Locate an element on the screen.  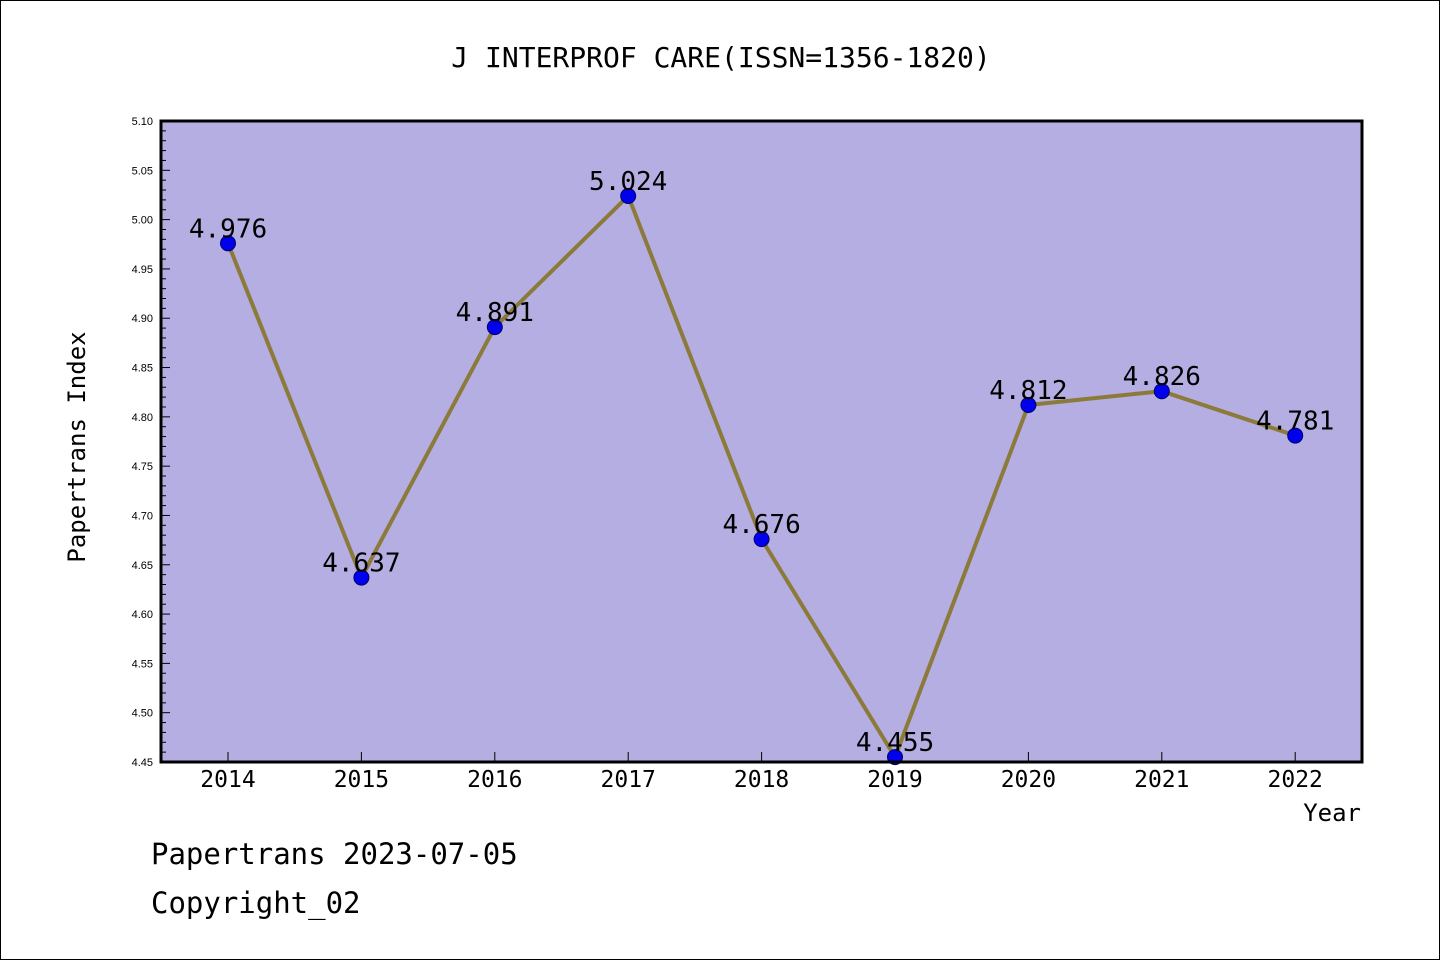
footer-date: Papertrans 2023-07-05 is located at coordinates (334, 854).